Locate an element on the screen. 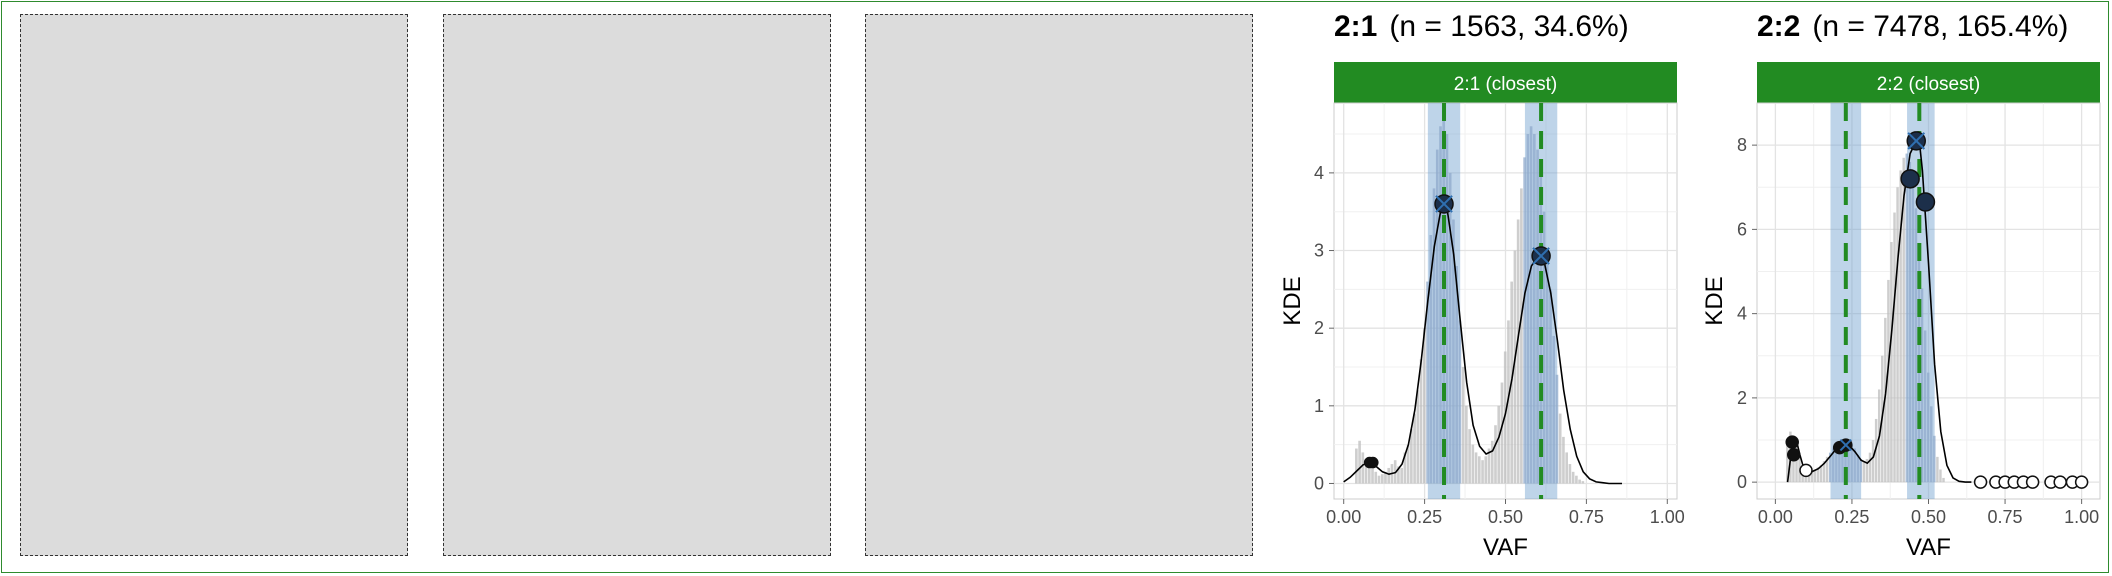 Image resolution: width=2112 pixels, height=576 pixels. y-tick-label: 8 is located at coordinates (1742, 145).